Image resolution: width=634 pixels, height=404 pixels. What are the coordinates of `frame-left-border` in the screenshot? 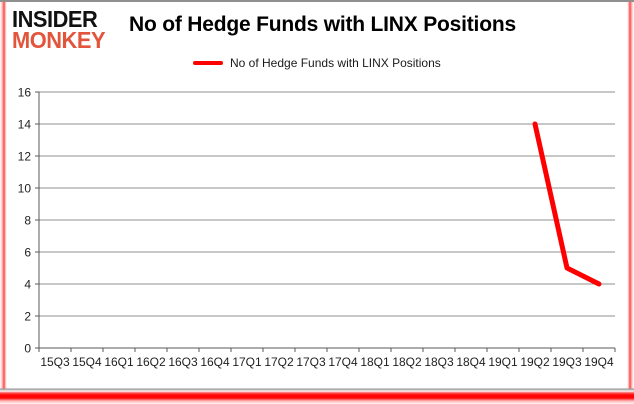 It's located at (3, 203).